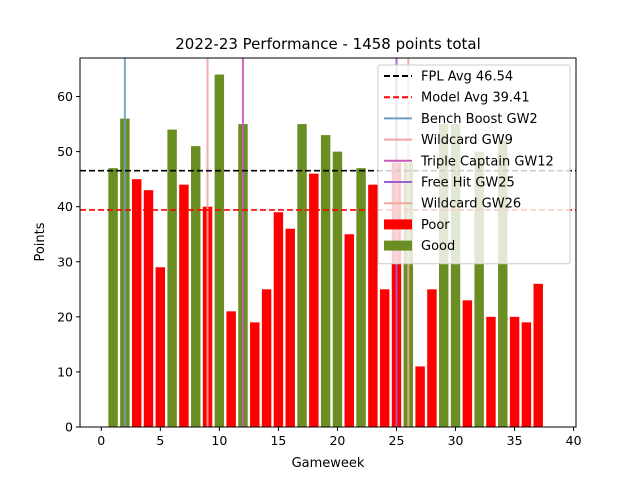 Image resolution: width=640 pixels, height=480 pixels. I want to click on y-axis-ticks: 0 10 20 30 40 50 60, so click(68, 262).